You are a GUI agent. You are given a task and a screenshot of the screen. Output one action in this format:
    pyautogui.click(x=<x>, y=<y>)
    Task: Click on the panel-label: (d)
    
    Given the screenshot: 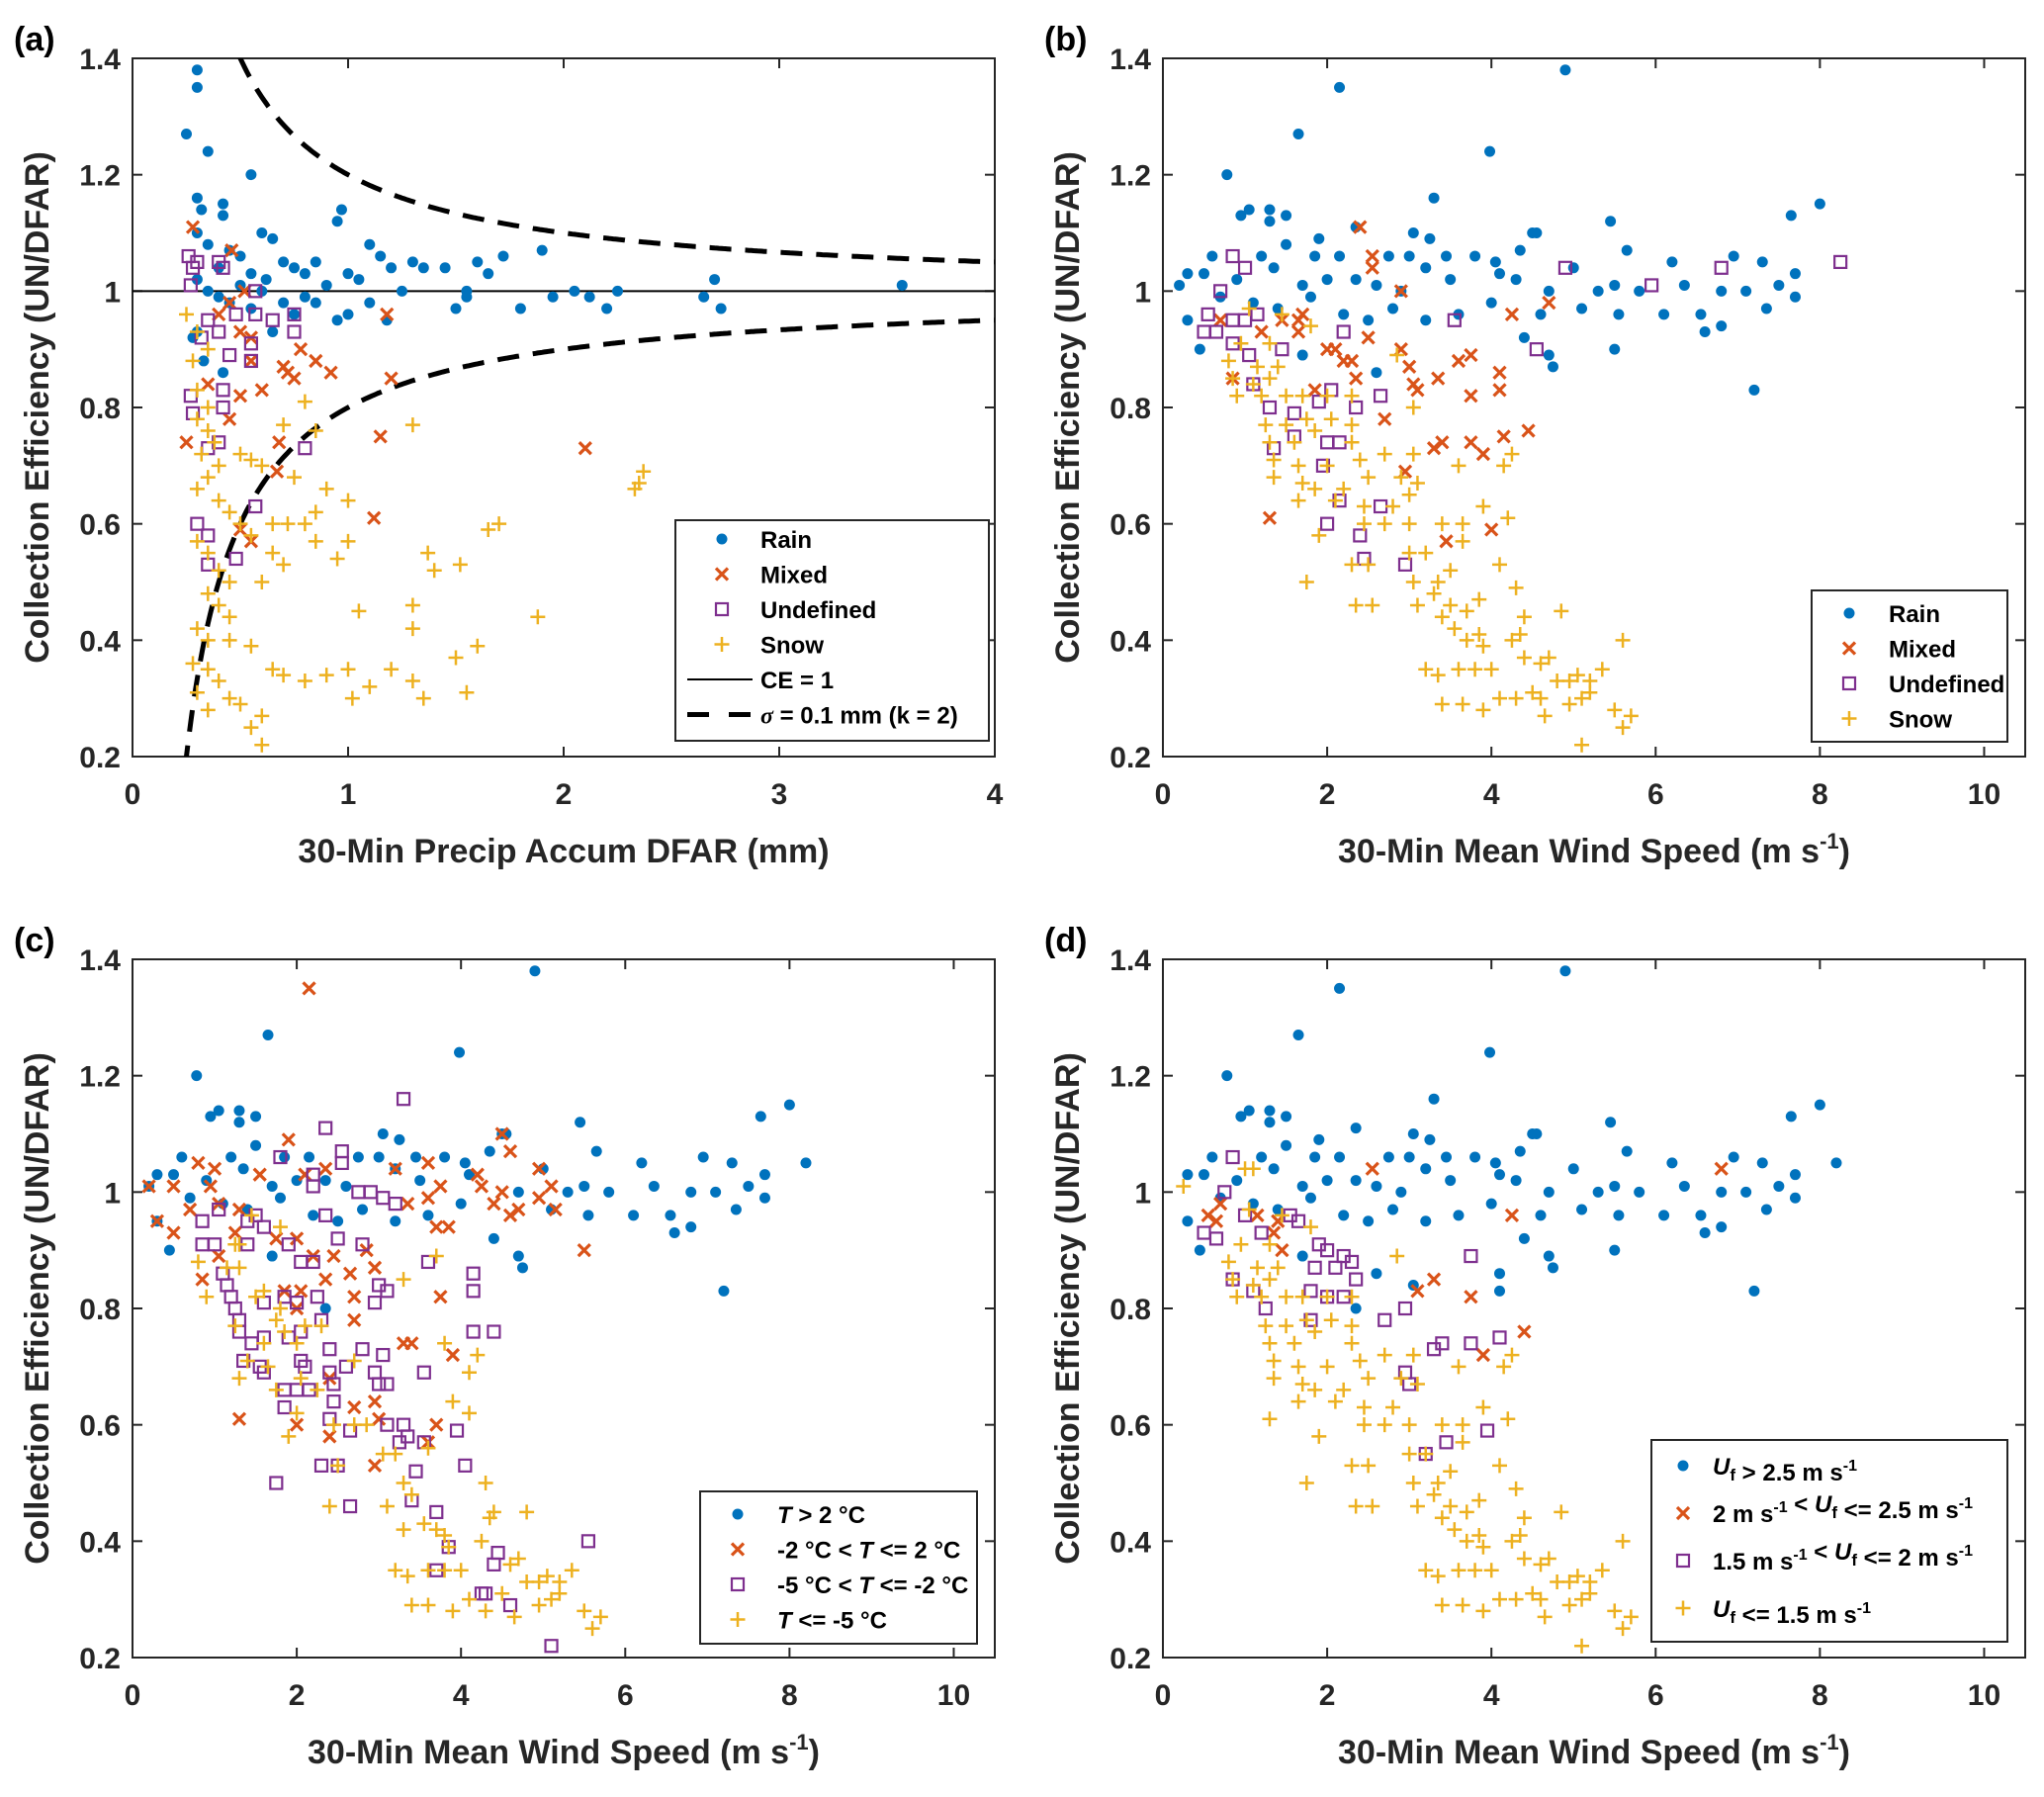 What is the action you would take?
    pyautogui.click(x=1065, y=941)
    